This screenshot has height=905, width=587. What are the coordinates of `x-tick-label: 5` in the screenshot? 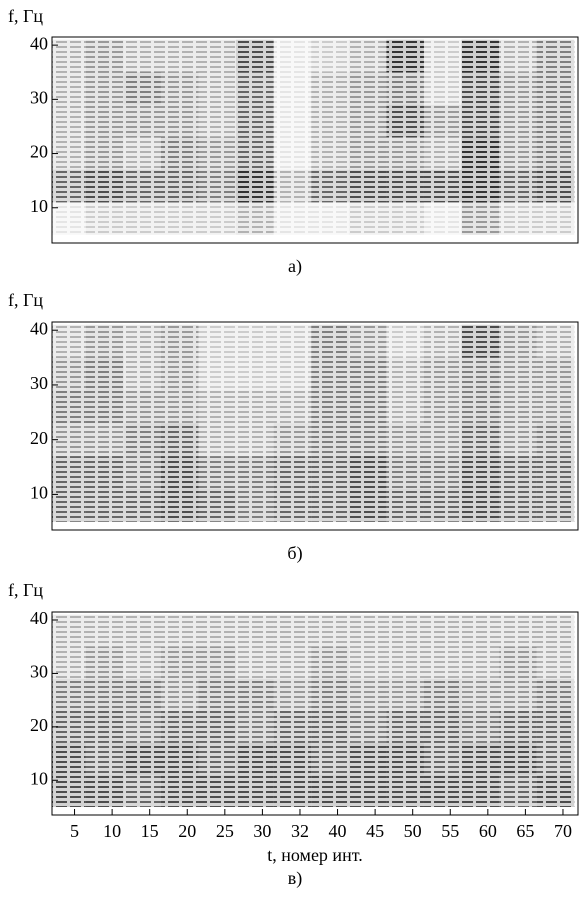 It's located at (74, 831).